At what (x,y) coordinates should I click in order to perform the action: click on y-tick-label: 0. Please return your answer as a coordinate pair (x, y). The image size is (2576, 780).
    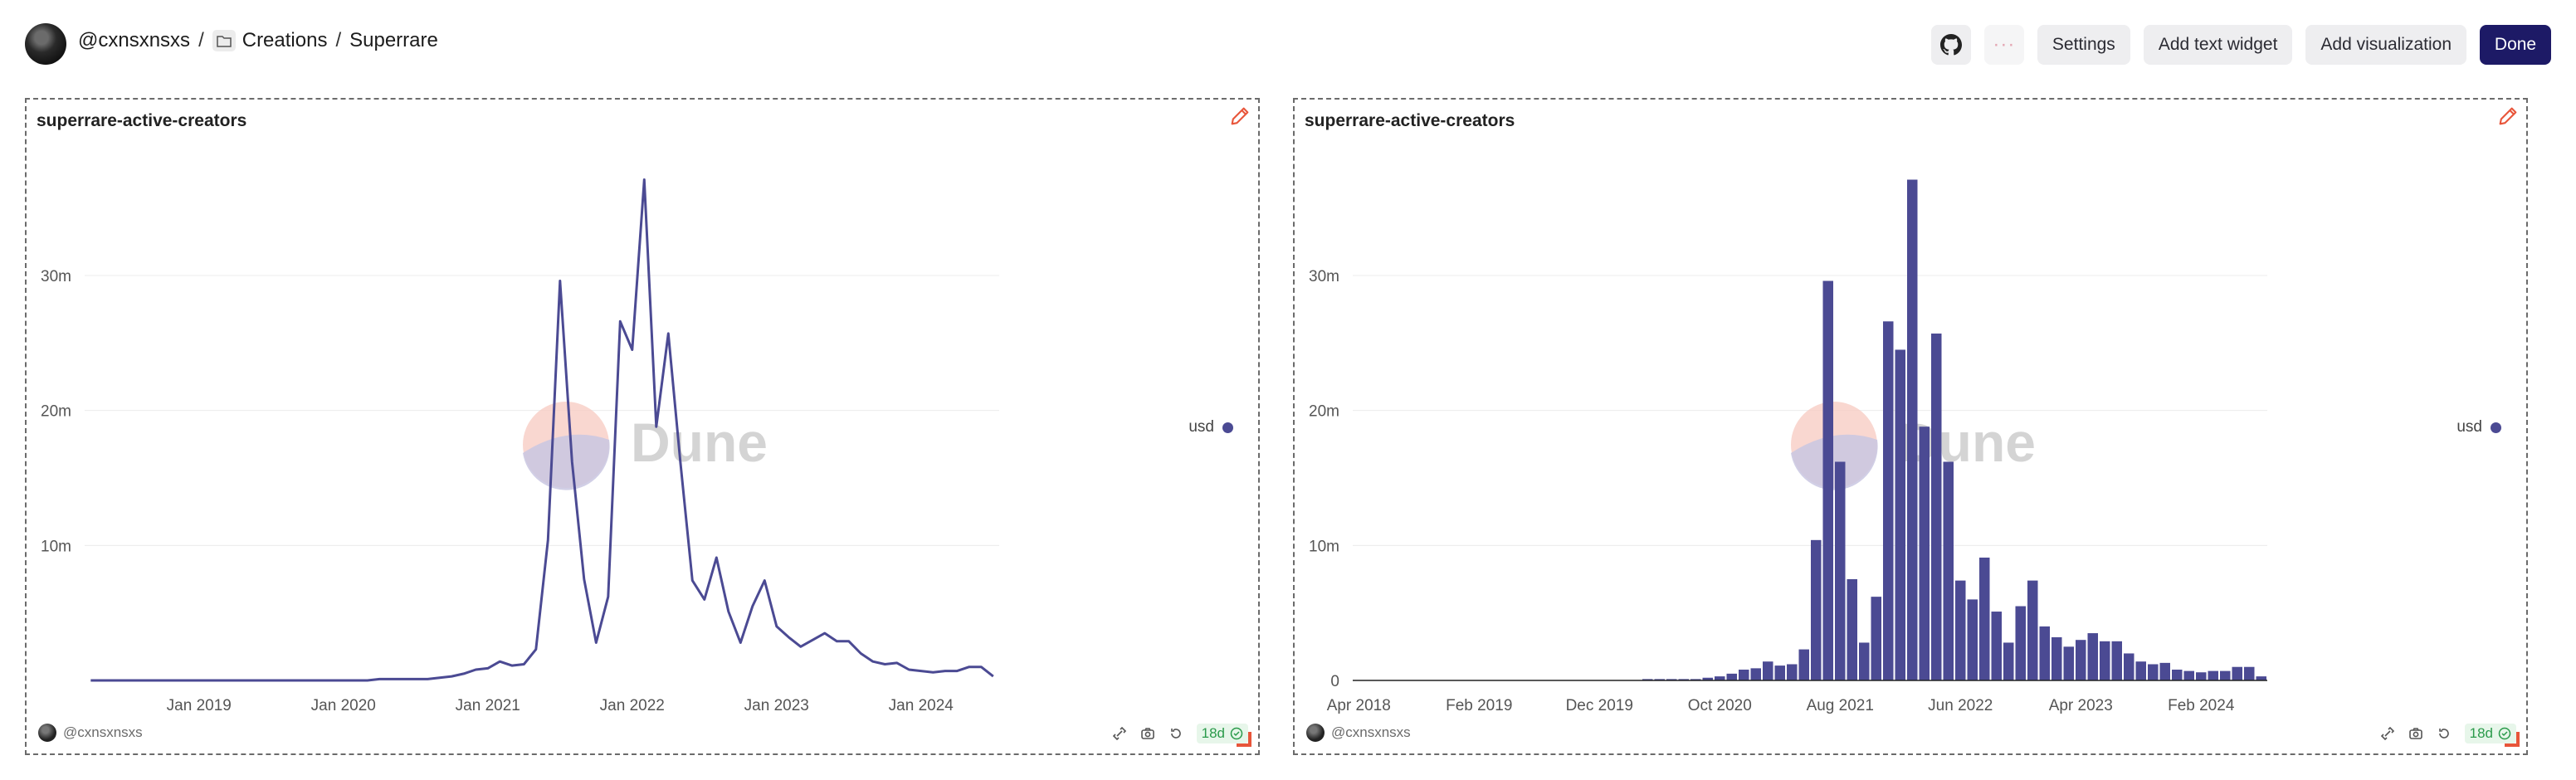
    Looking at the image, I should click on (1334, 681).